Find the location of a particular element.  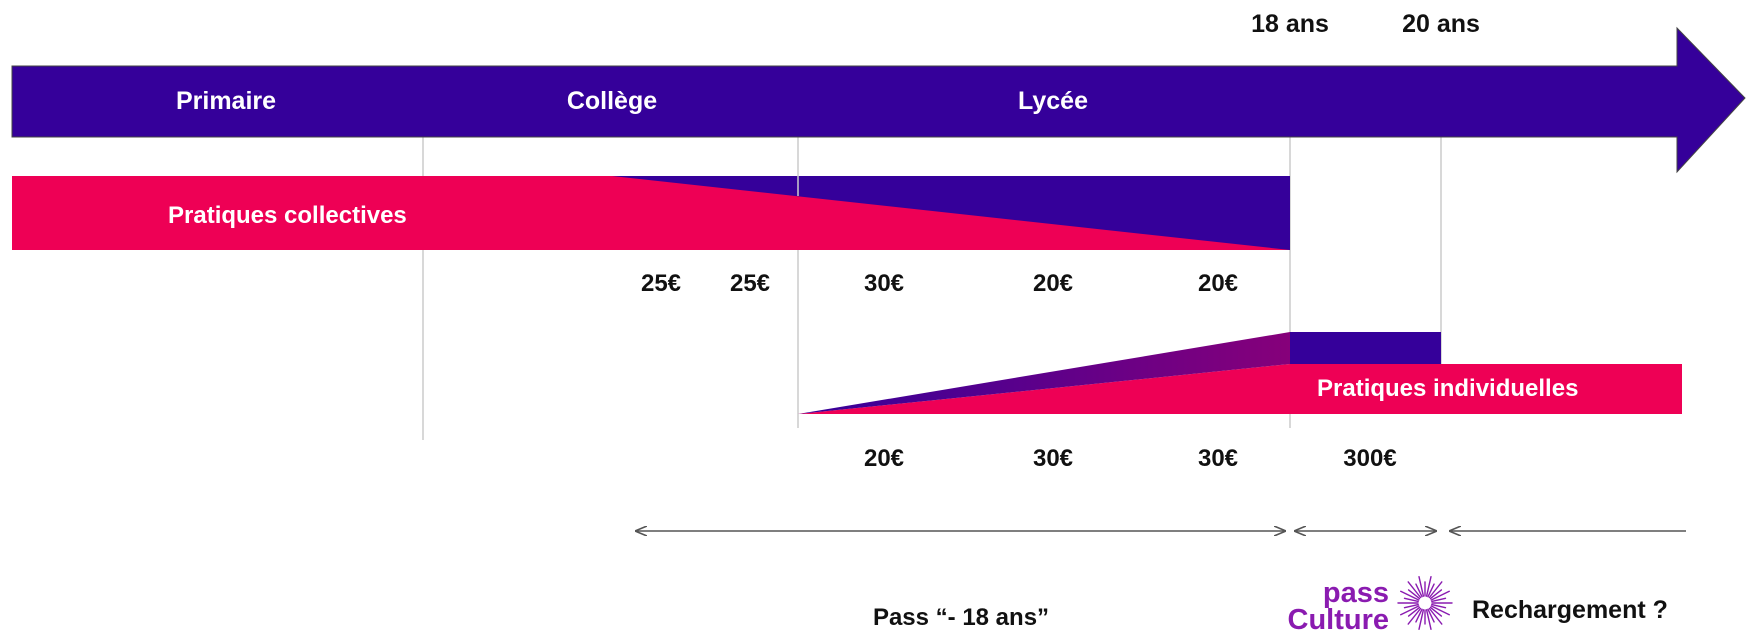

individual-amounts: 20€ 30€ 30€ 300€ is located at coordinates (1130, 458).